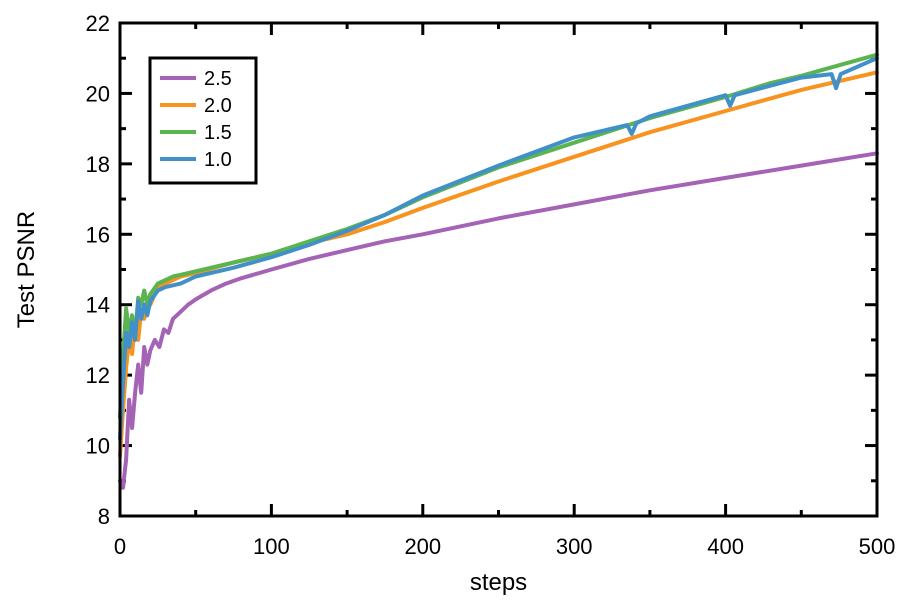 Image resolution: width=914 pixels, height=609 pixels. Describe the element at coordinates (98, 93) in the screenshot. I see `y-tick-label: 20` at that location.